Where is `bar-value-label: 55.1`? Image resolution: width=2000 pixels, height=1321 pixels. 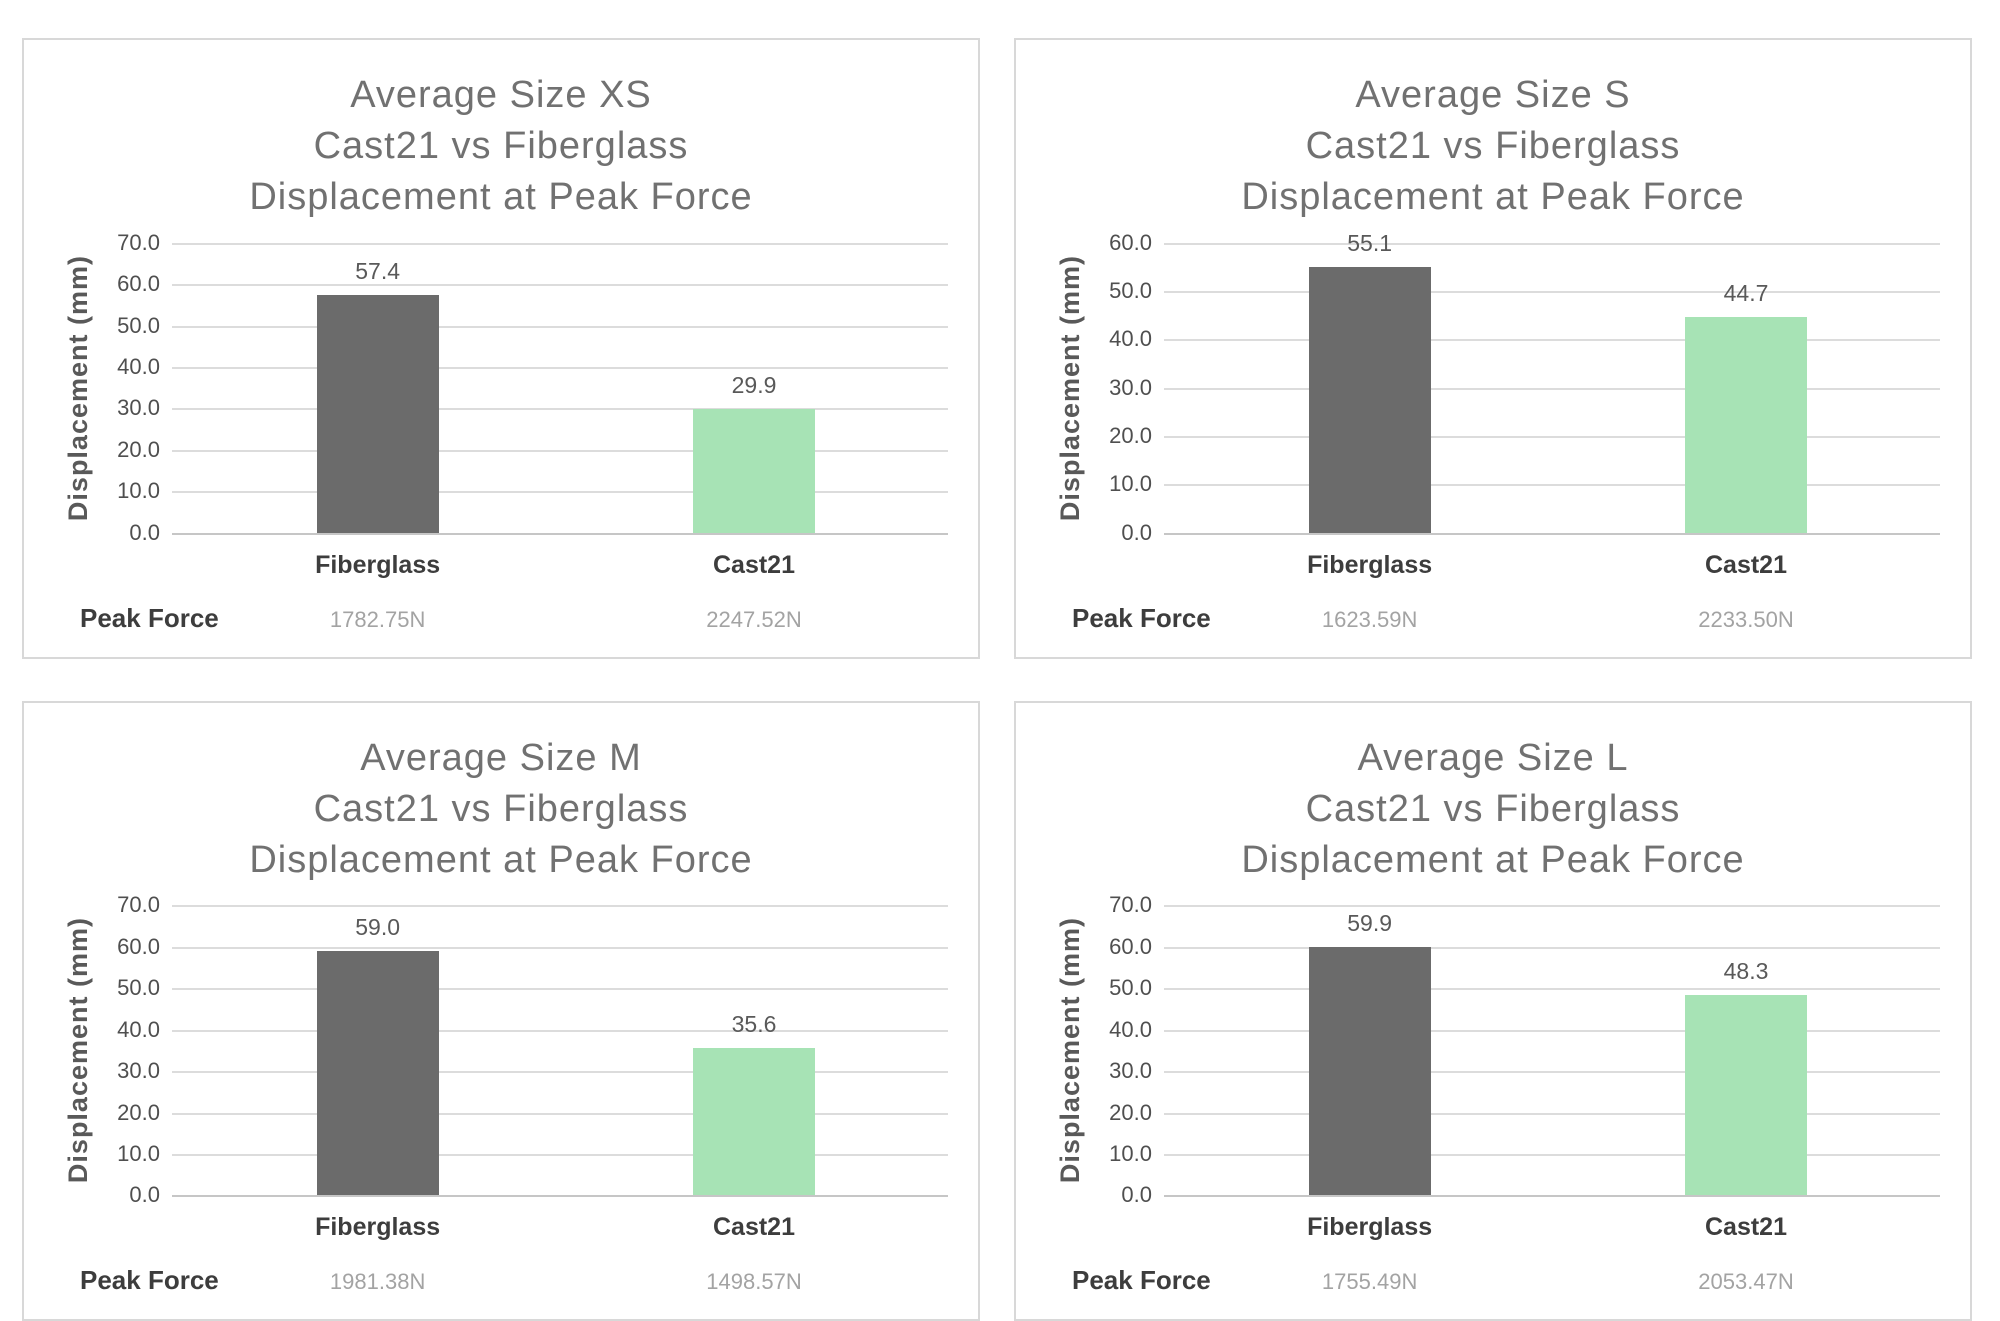
bar-value-label: 55.1 is located at coordinates (1370, 242).